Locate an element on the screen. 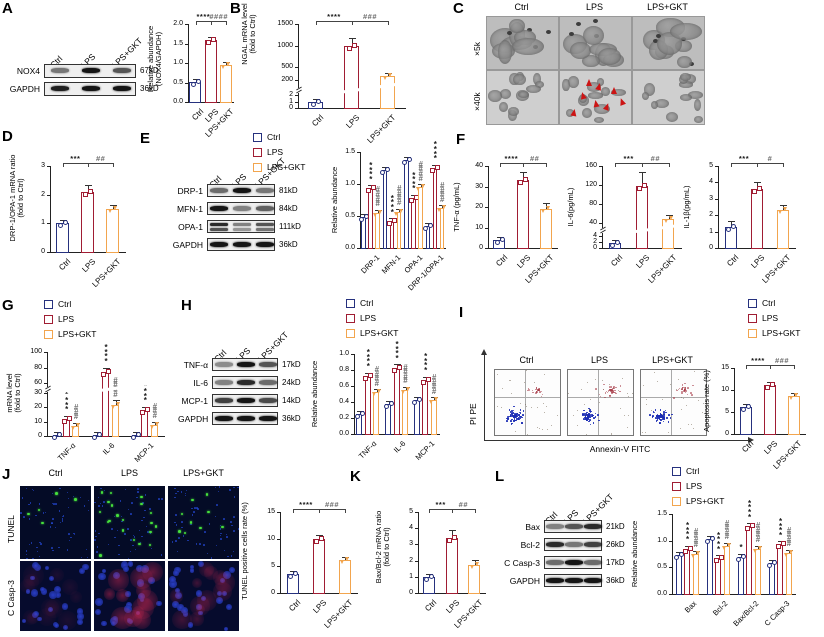 This screenshot has height=637, width=824. y-tick-label: 60 is located at coordinates (38, 383).